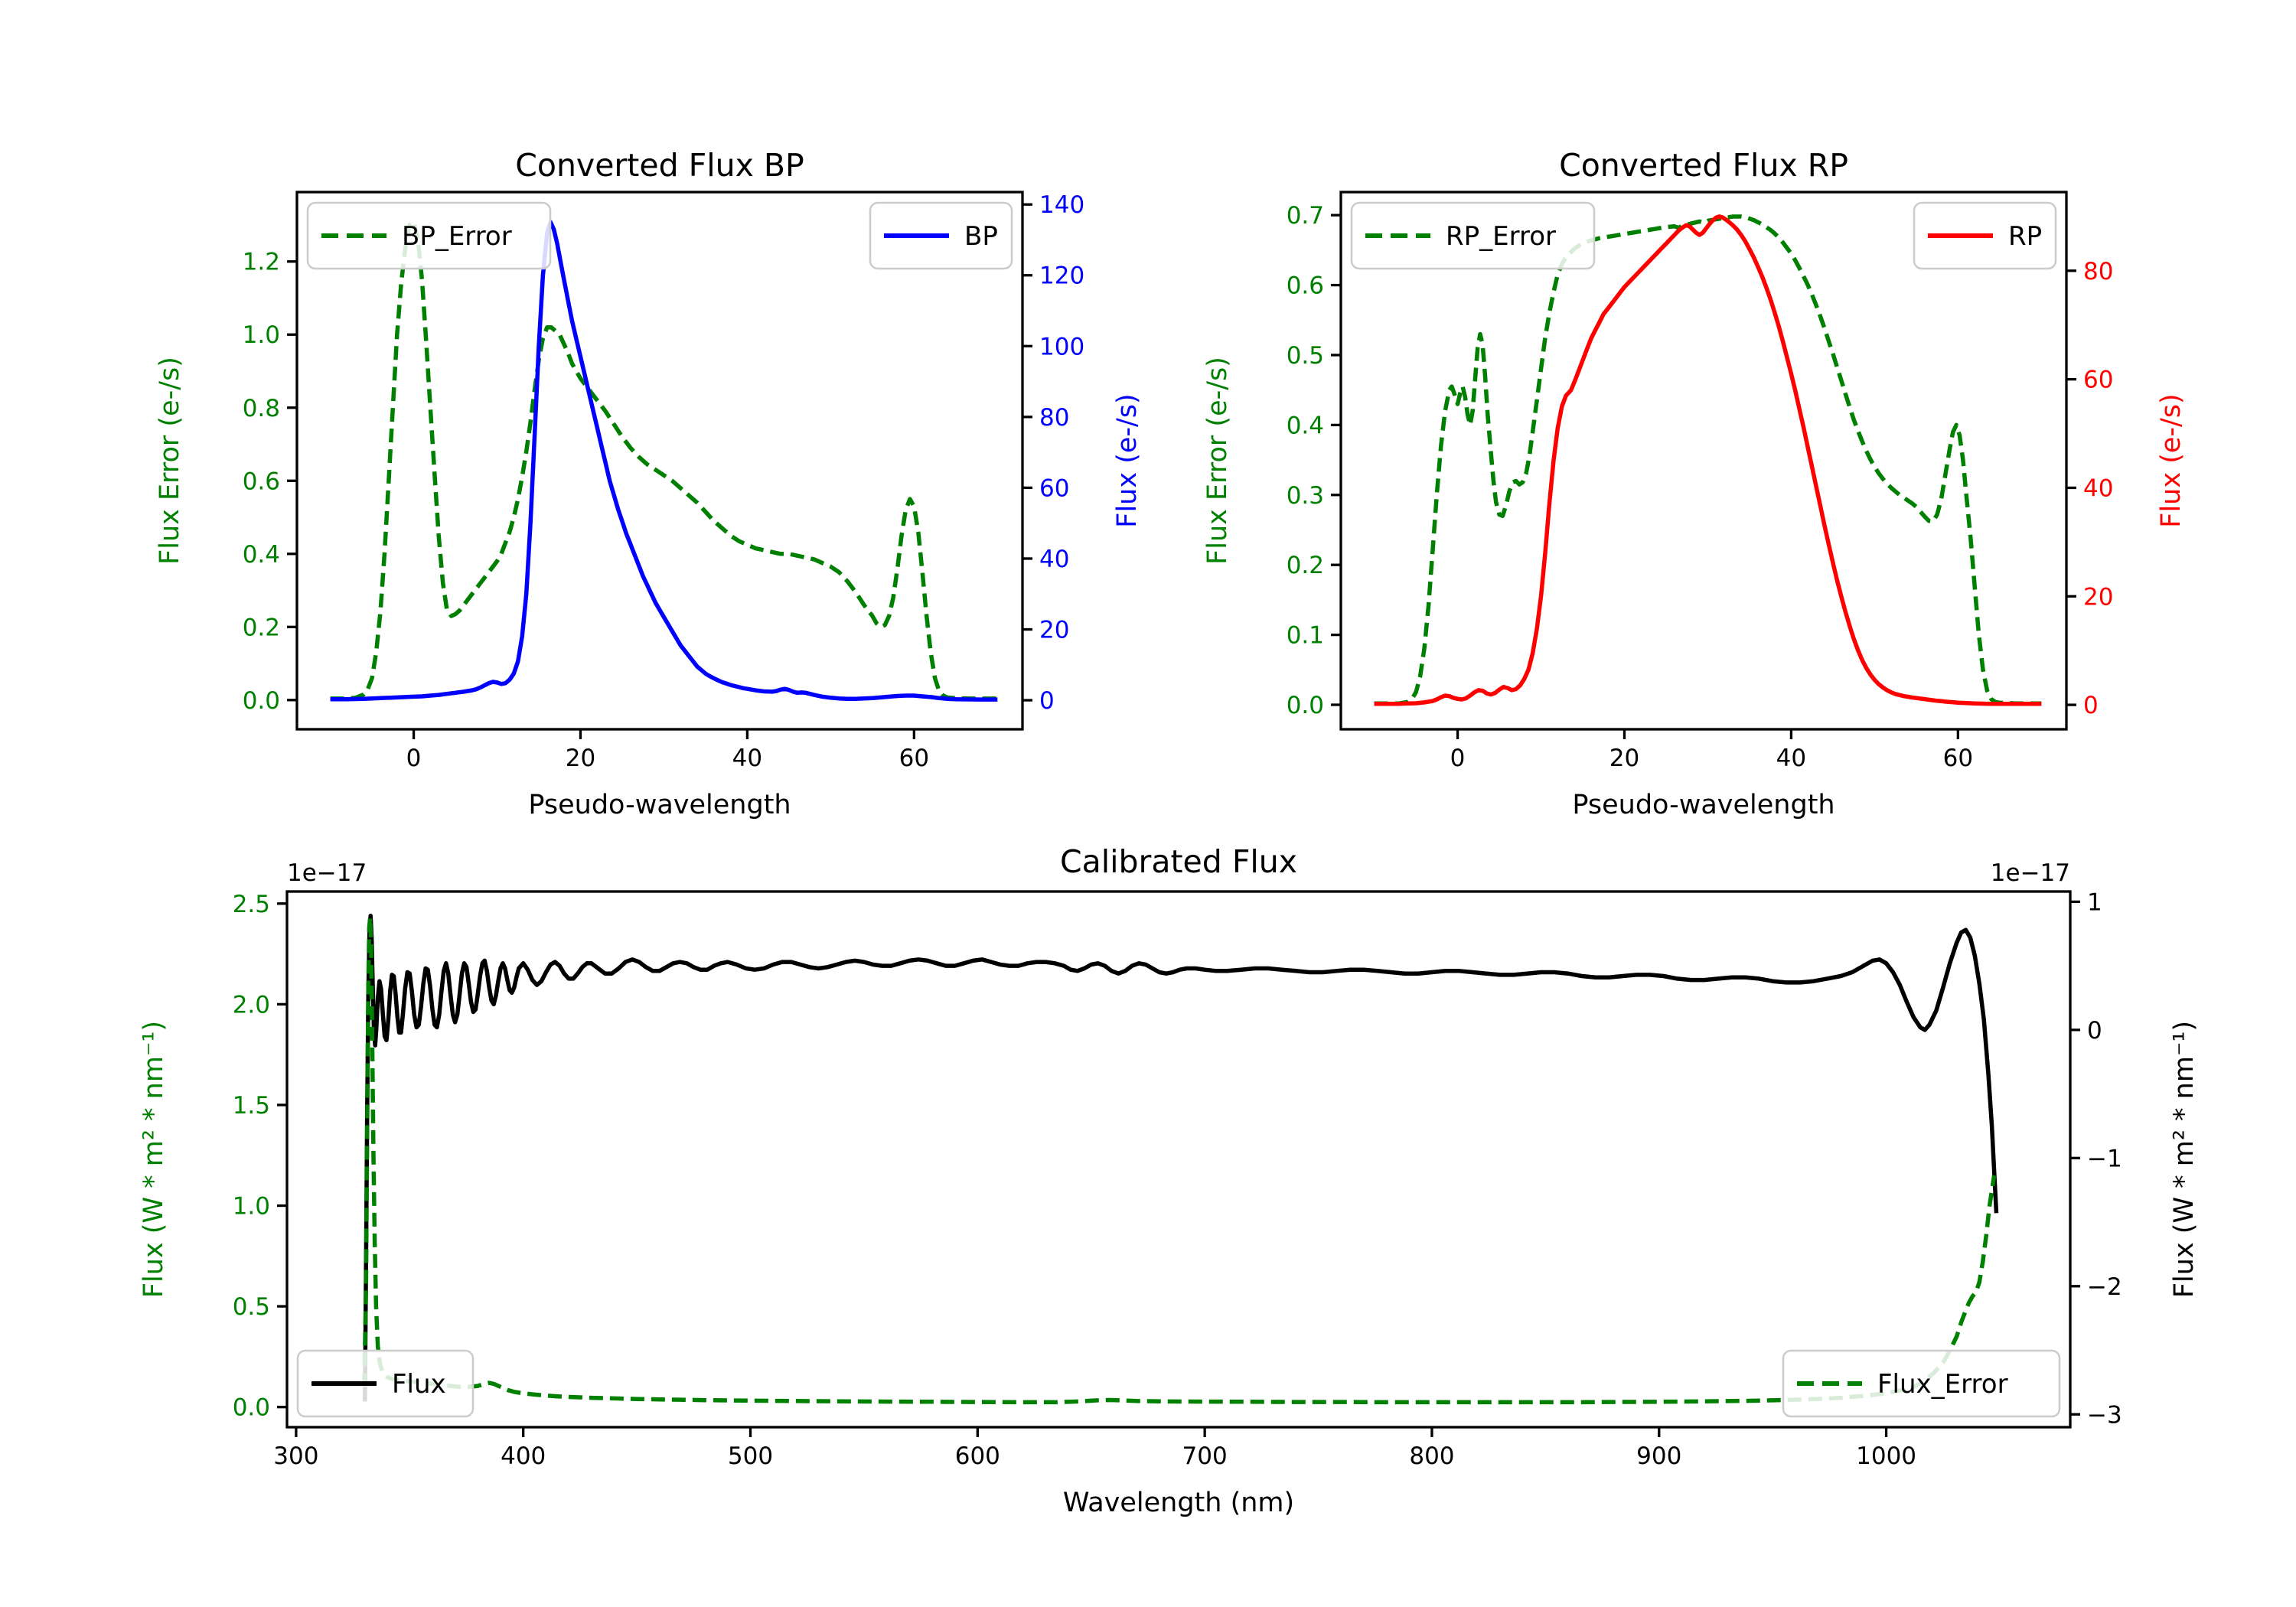  I want to click on cal-right-offset-text: 1e−17, so click(2030, 873).